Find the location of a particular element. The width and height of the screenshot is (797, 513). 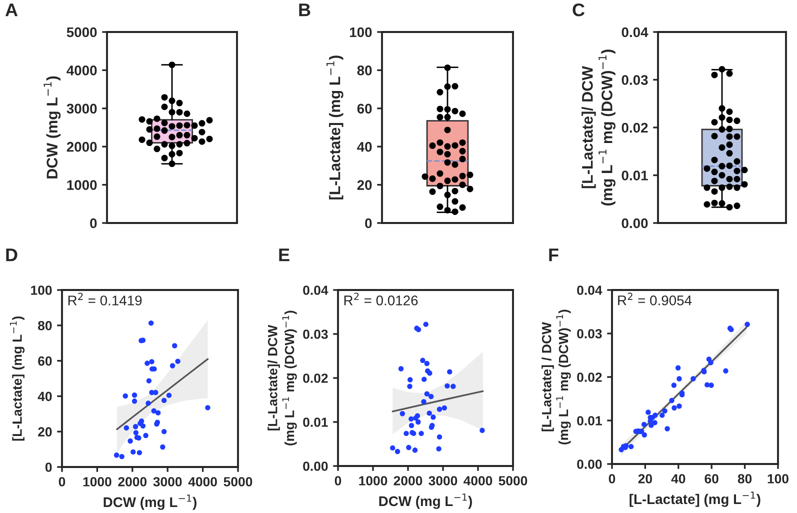

x-tick-label: 1000 is located at coordinates (97, 481).